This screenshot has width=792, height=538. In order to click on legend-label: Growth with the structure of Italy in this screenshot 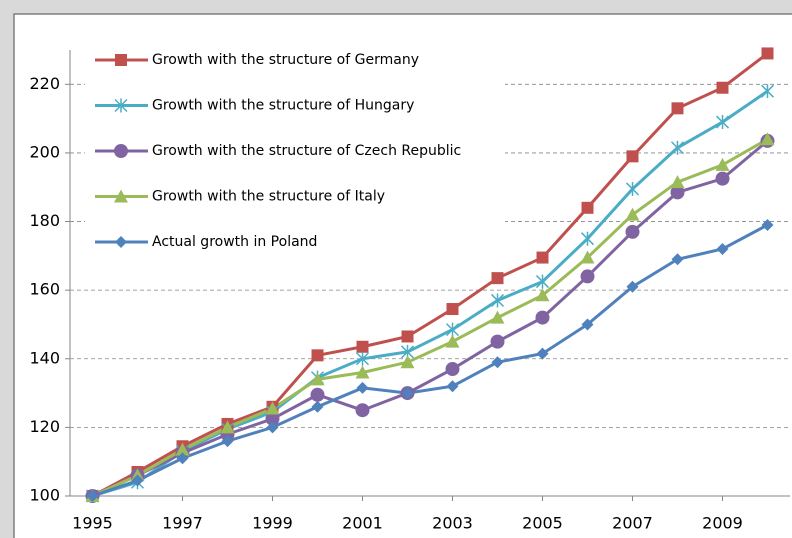, I will do `click(268, 197)`.